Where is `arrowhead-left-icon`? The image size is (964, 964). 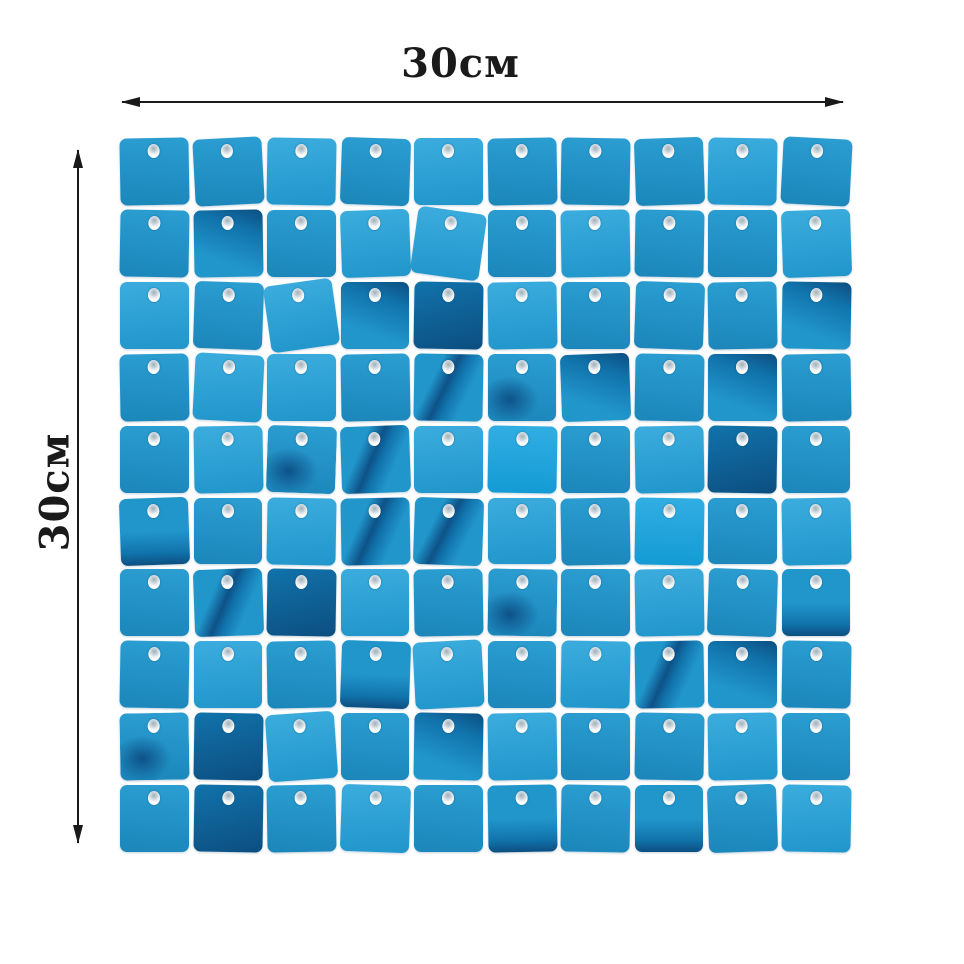 arrowhead-left-icon is located at coordinates (130, 102).